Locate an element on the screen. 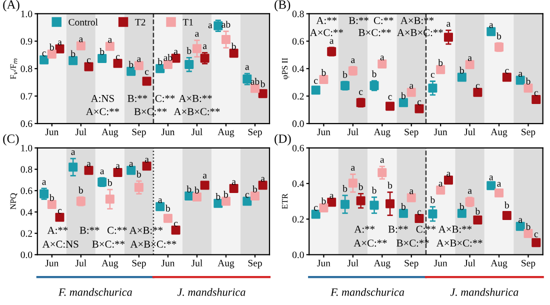 The width and height of the screenshot is (550, 305). y-tick-label: 0.2 is located at coordinates (298, 96).